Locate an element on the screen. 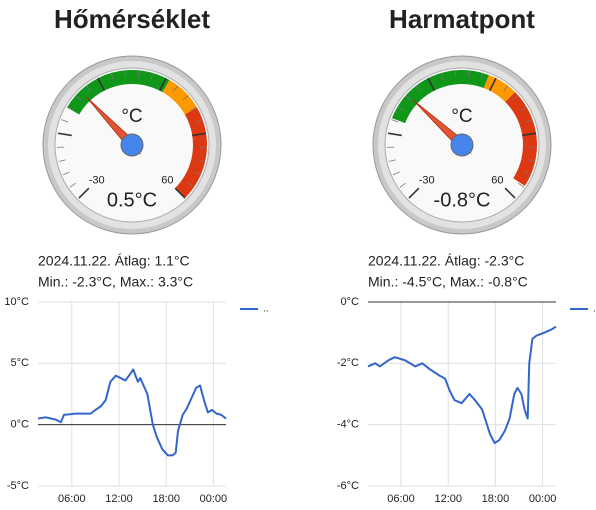 This screenshot has width=596, height=510. chart-summary: Min.: -4.5°C, Max.: -0.8°C is located at coordinates (448, 282).